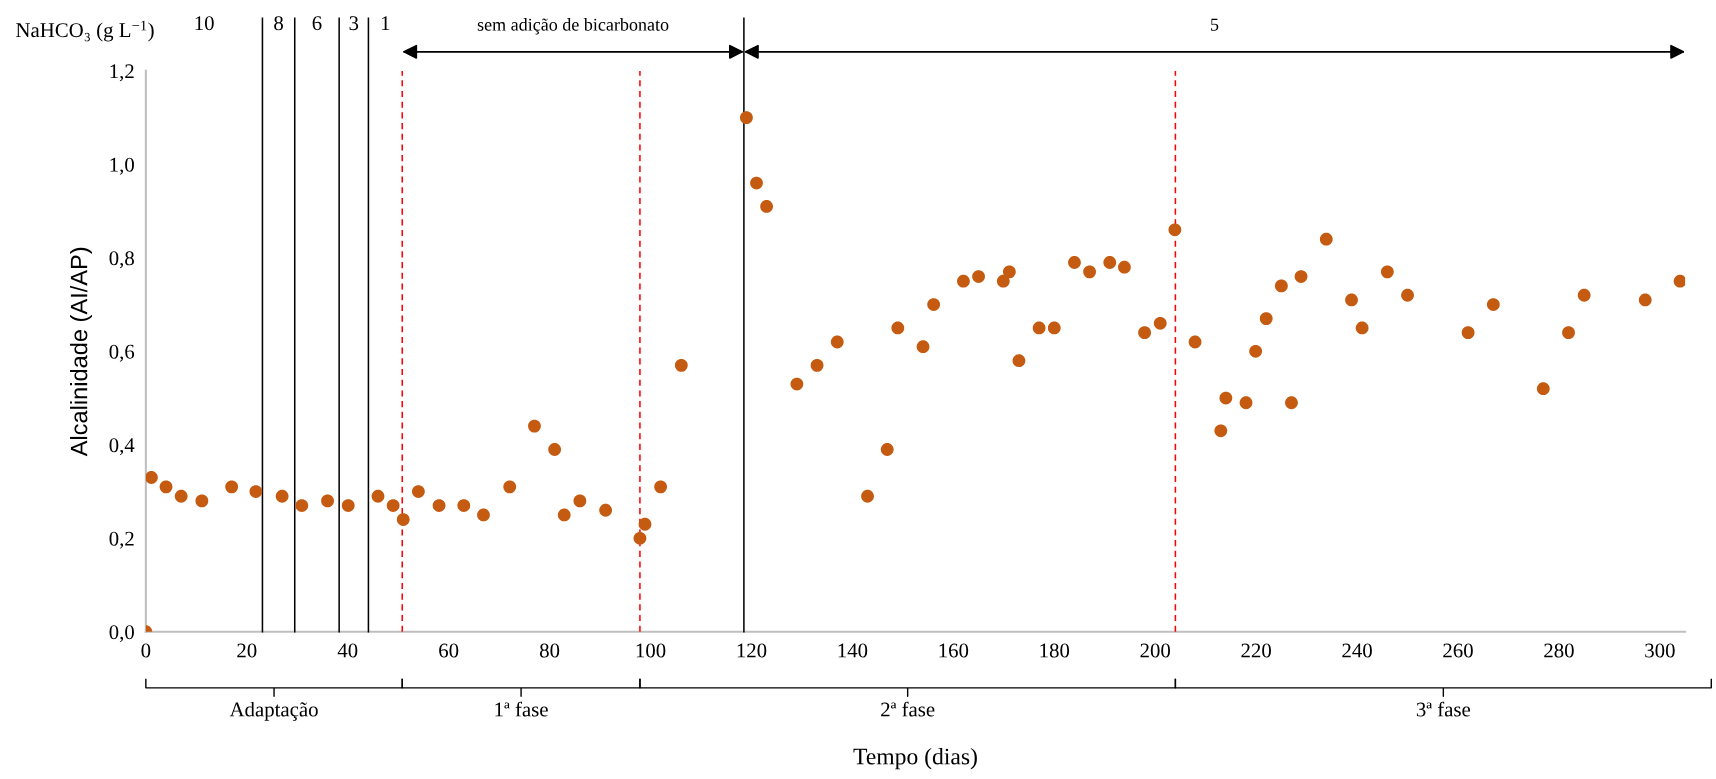 This screenshot has height=779, width=1716. Describe the element at coordinates (449, 650) in the screenshot. I see `x-tick-label: 60` at that location.